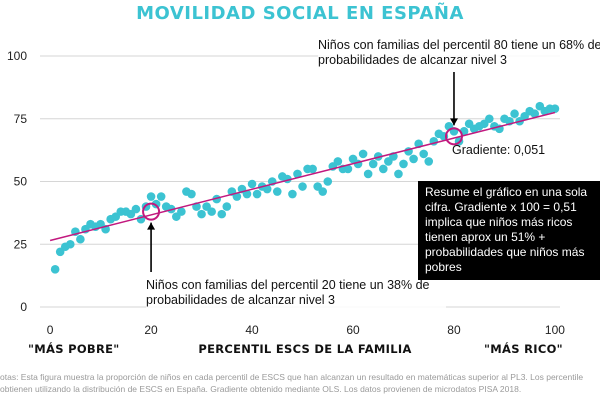 The width and height of the screenshot is (600, 400). I want to click on x-tick-label: 20, so click(151, 330).